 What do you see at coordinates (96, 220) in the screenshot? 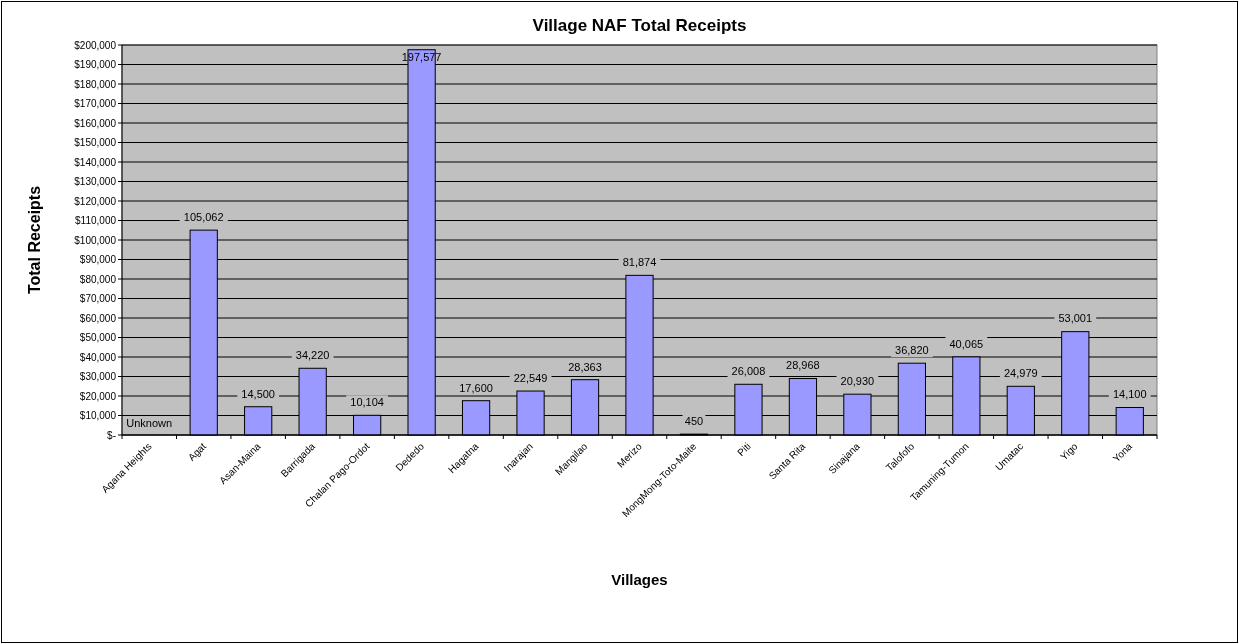
I see `y-tick-label: $110,000` at bounding box center [96, 220].